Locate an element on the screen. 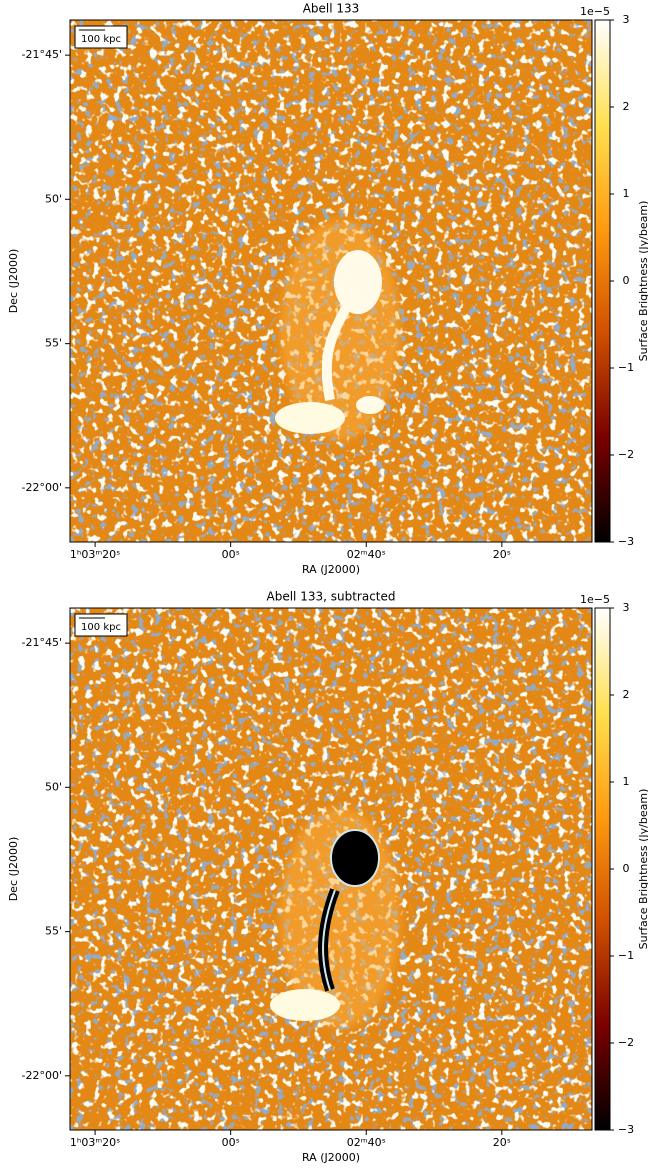 The width and height of the screenshot is (648, 1168). chart-title: Abell 133, subtracted is located at coordinates (331, 597).